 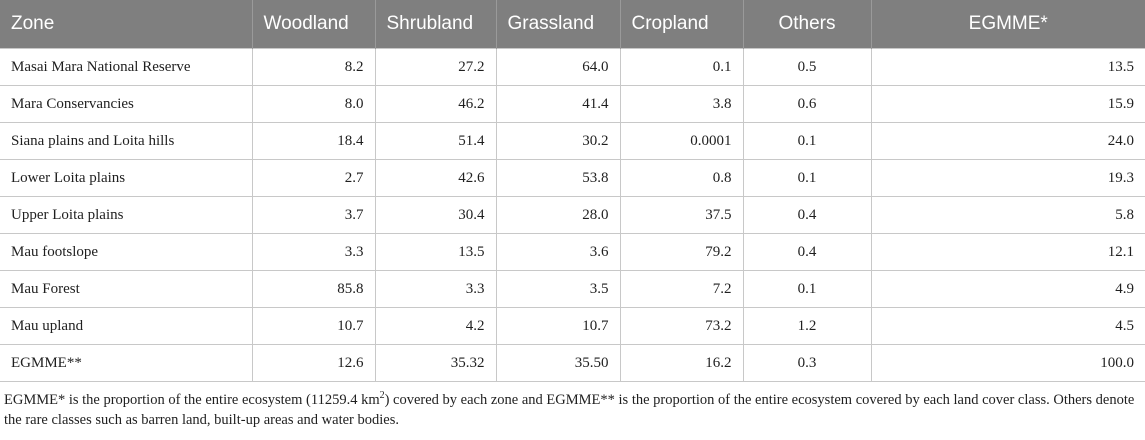 I want to click on cropland-cell: 79.2, so click(x=681, y=252).